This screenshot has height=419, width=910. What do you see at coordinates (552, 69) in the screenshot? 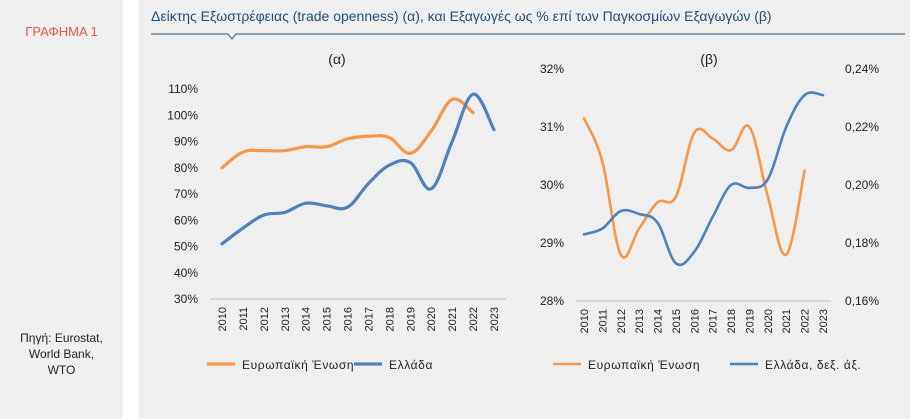
I see `y-tick-label: 32%` at bounding box center [552, 69].